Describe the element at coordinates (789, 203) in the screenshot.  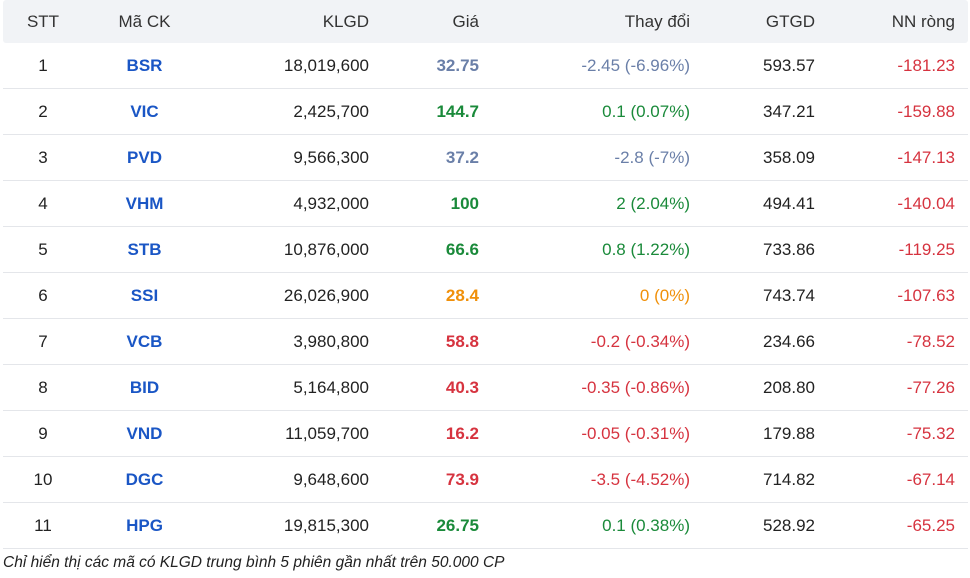
I see `cell-value: 494.41` at that location.